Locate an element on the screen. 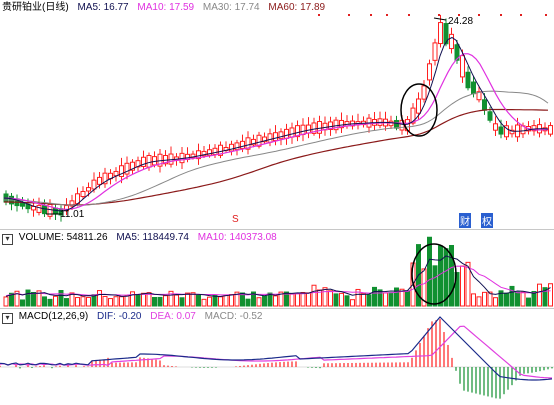 The image size is (554, 405). dea-value: DEA: 0.07 is located at coordinates (173, 316).